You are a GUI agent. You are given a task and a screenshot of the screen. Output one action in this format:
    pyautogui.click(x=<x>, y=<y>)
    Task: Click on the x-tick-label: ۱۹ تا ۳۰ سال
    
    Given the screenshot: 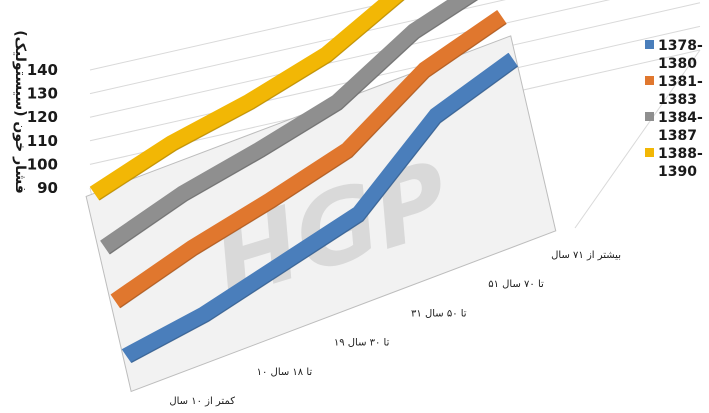 What is the action you would take?
    pyautogui.click(x=362, y=343)
    